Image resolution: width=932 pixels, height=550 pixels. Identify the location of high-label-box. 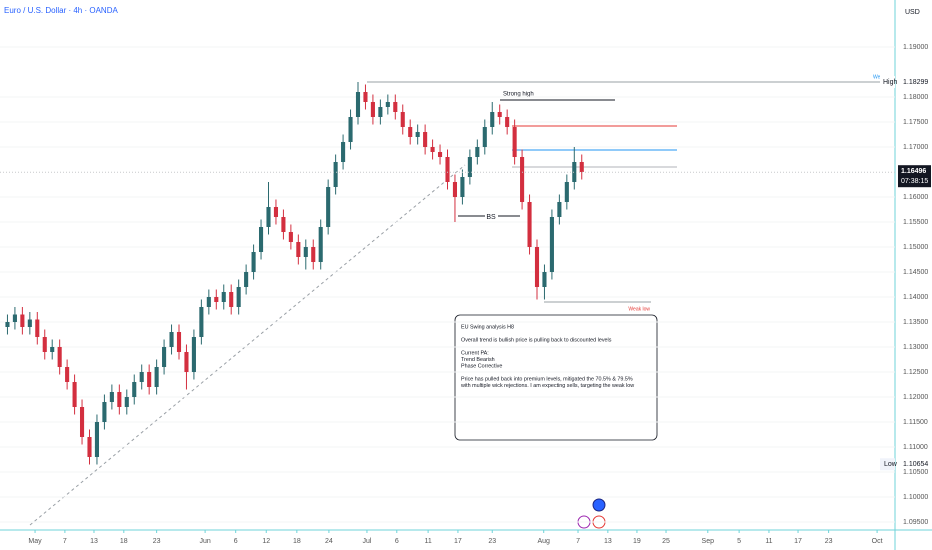
(887, 82).